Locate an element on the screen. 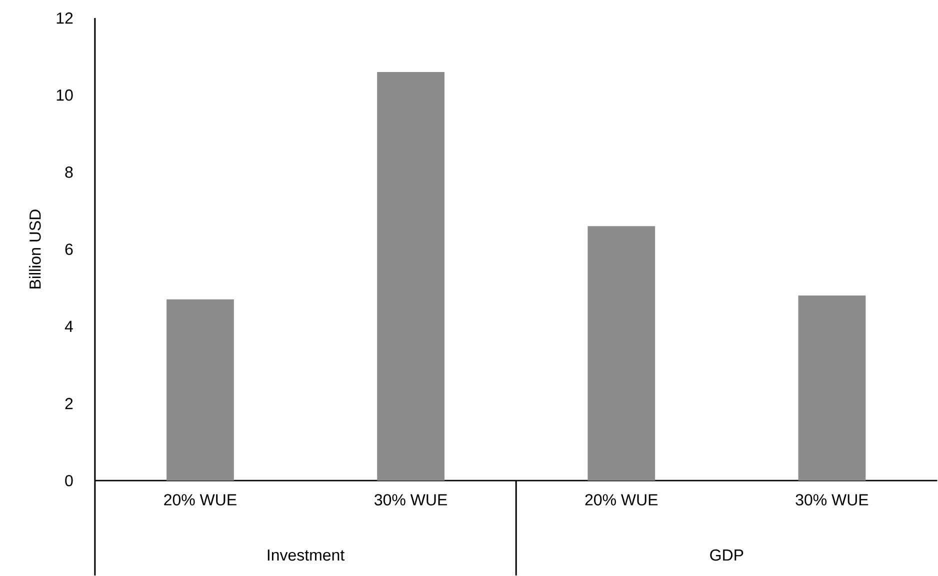  y-tick-label: 6 is located at coordinates (69, 249).